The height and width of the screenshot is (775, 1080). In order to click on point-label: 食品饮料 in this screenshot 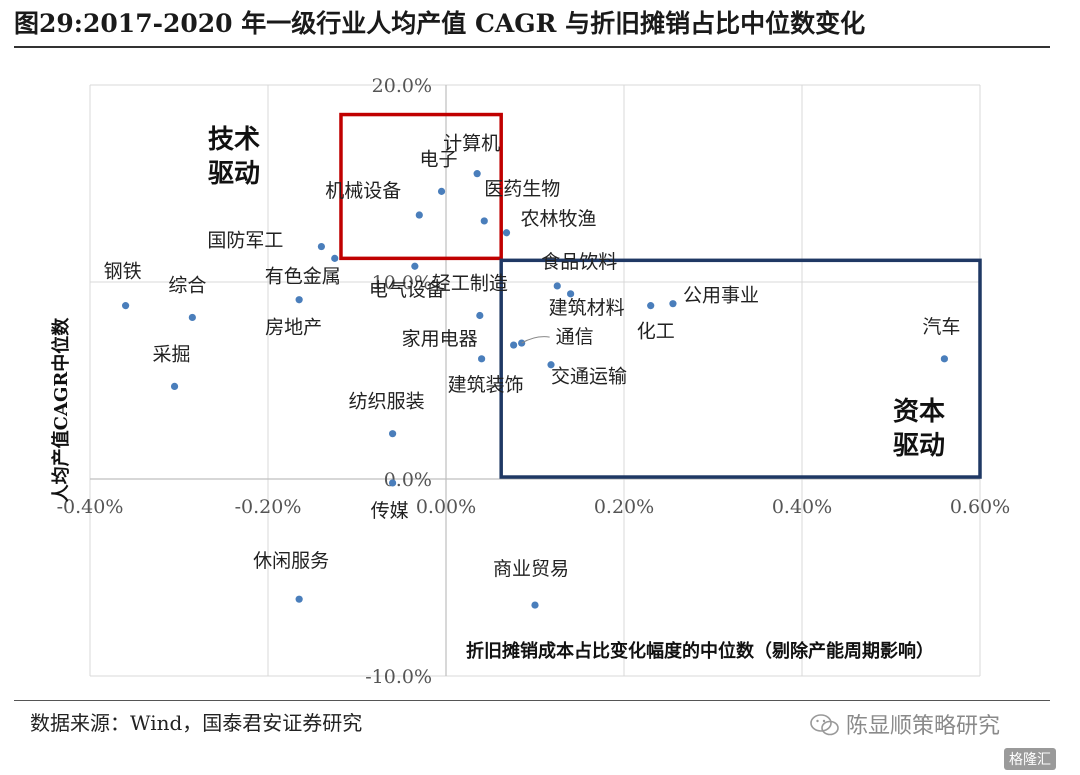, I will do `click(579, 262)`.